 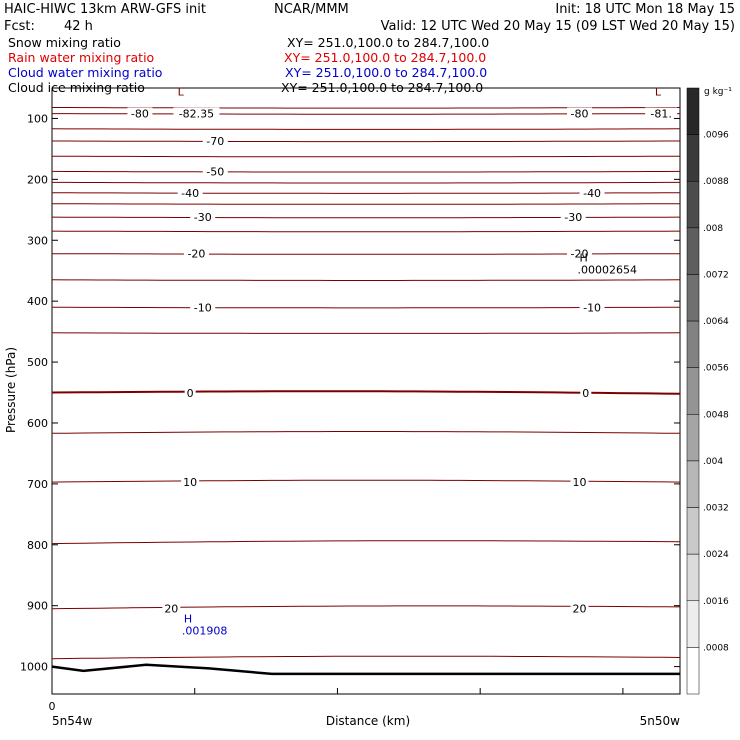 I want to click on x-left-location: 5n54w, so click(x=72, y=721).